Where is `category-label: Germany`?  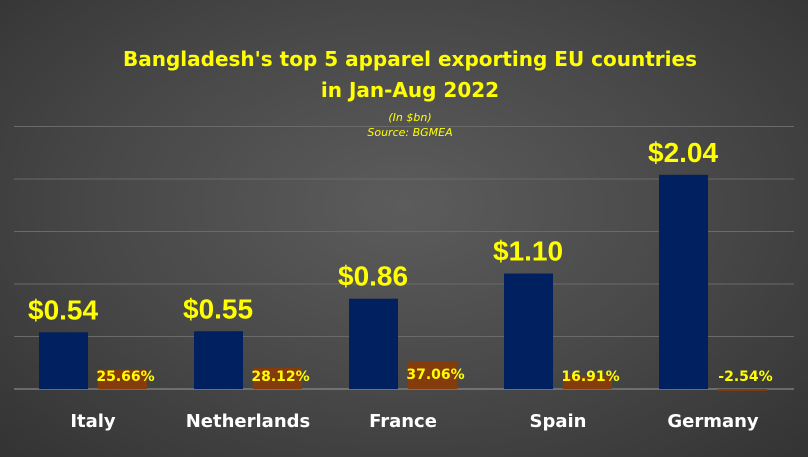
category-label: Germany is located at coordinates (713, 421).